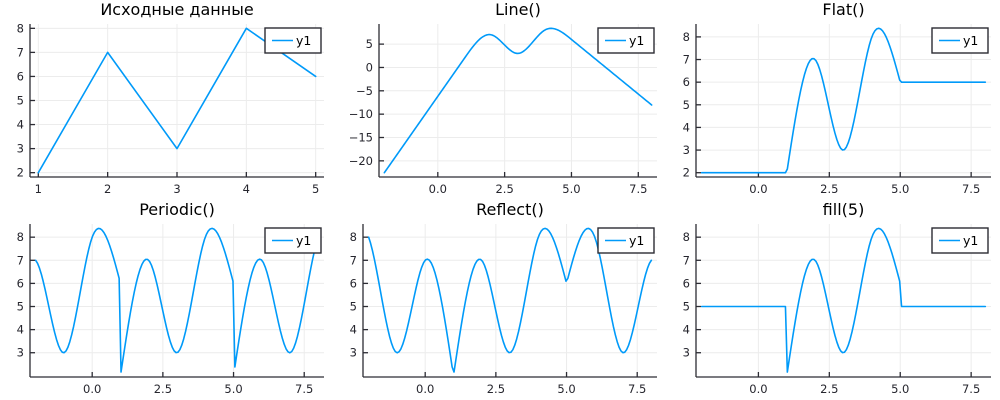 The width and height of the screenshot is (1000, 400). Describe the element at coordinates (361, 161) in the screenshot. I see `y-tick-label: −20` at that location.